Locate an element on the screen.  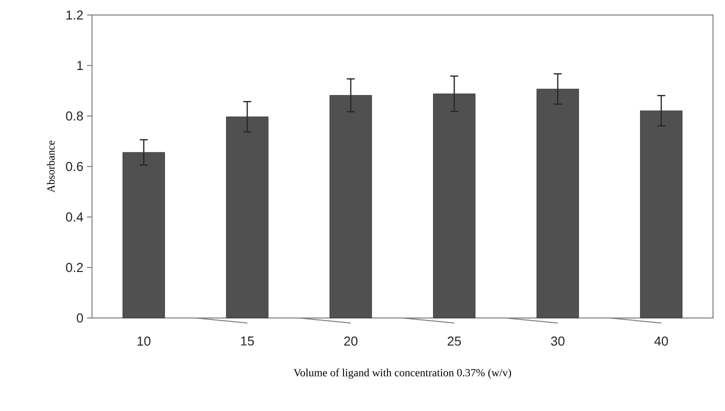
x-tick-label: 15 is located at coordinates (247, 341).